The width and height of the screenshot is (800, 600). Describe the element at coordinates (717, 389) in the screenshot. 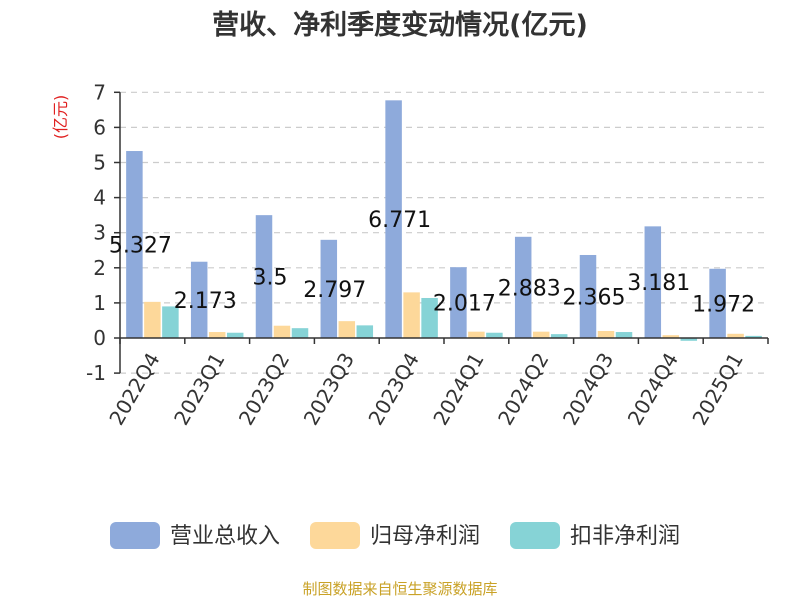

I see `x-tick-label: 2025Q1` at that location.